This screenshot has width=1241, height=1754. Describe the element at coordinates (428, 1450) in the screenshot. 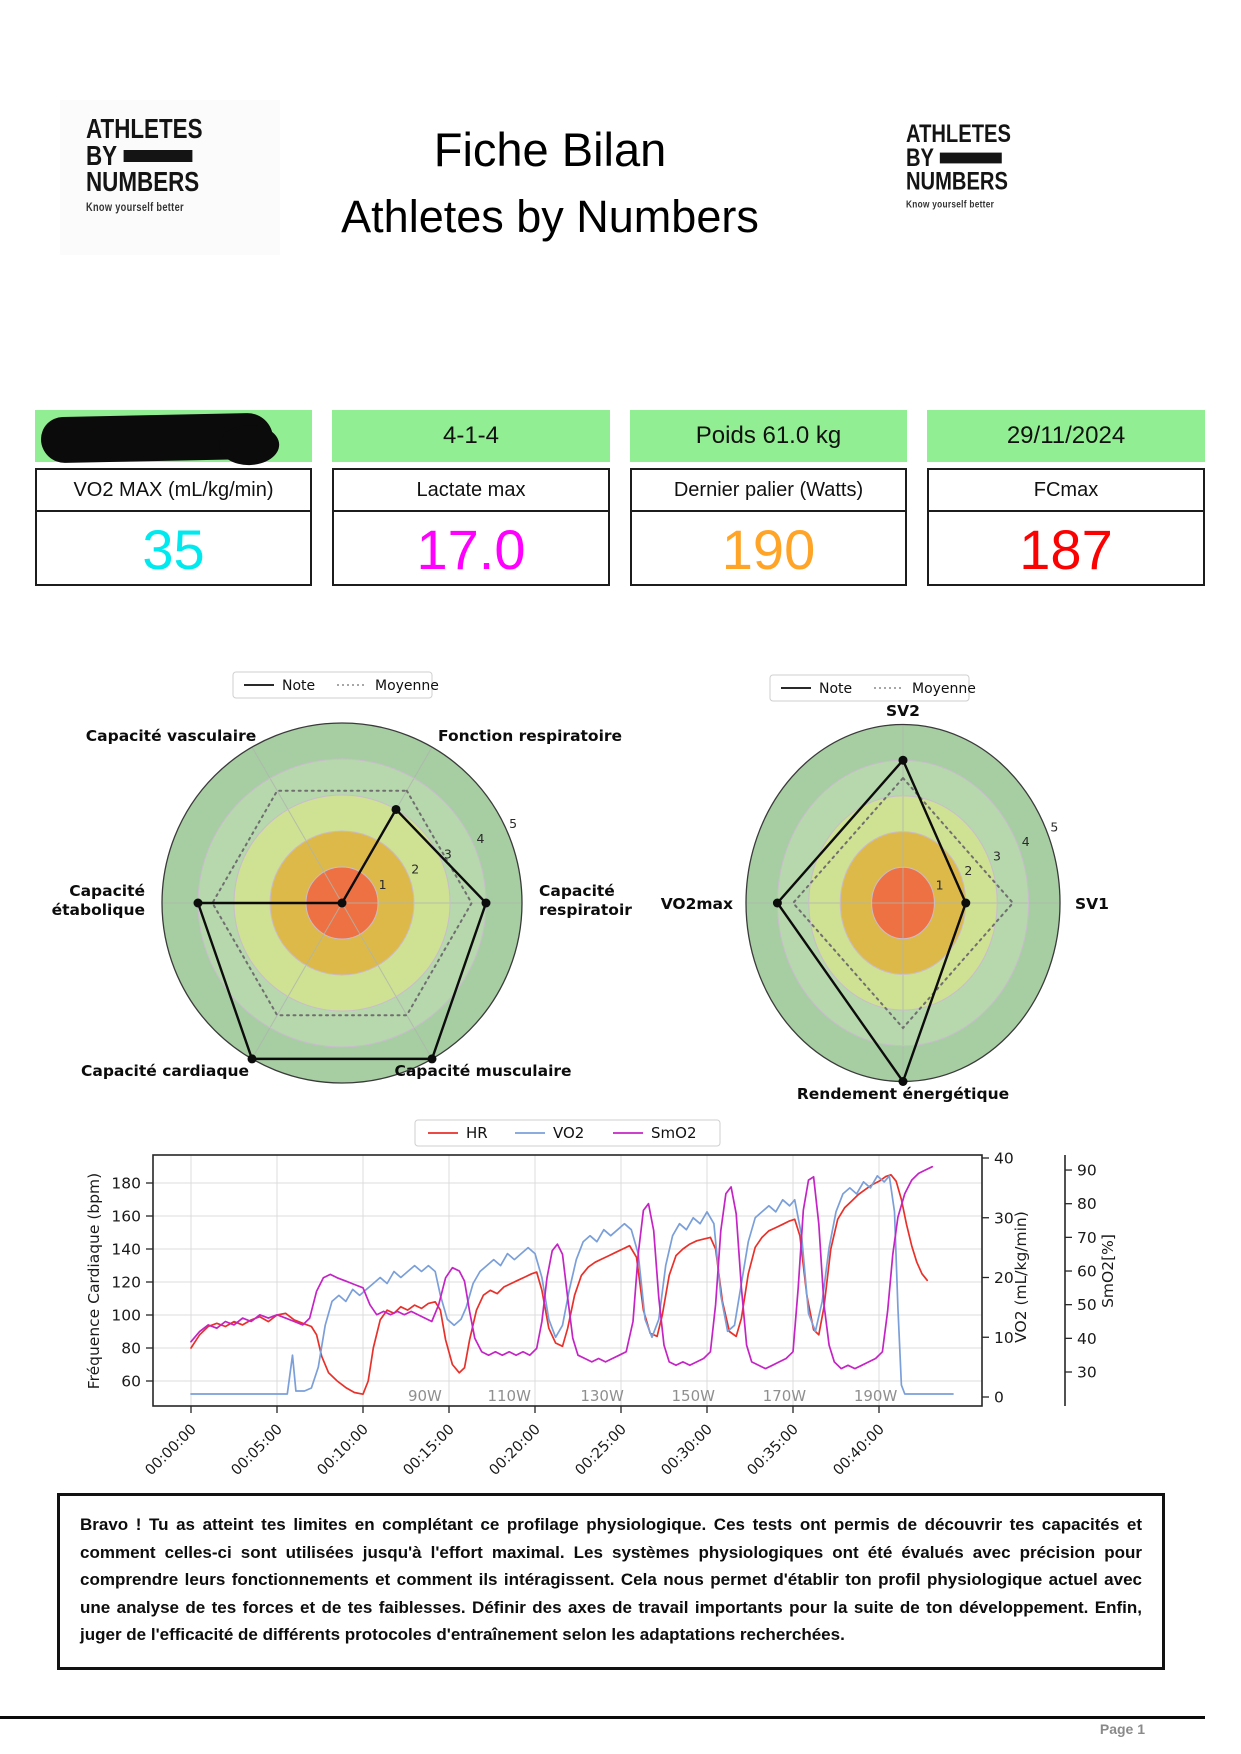

I see `svg-text: 00:15:00` at that location.